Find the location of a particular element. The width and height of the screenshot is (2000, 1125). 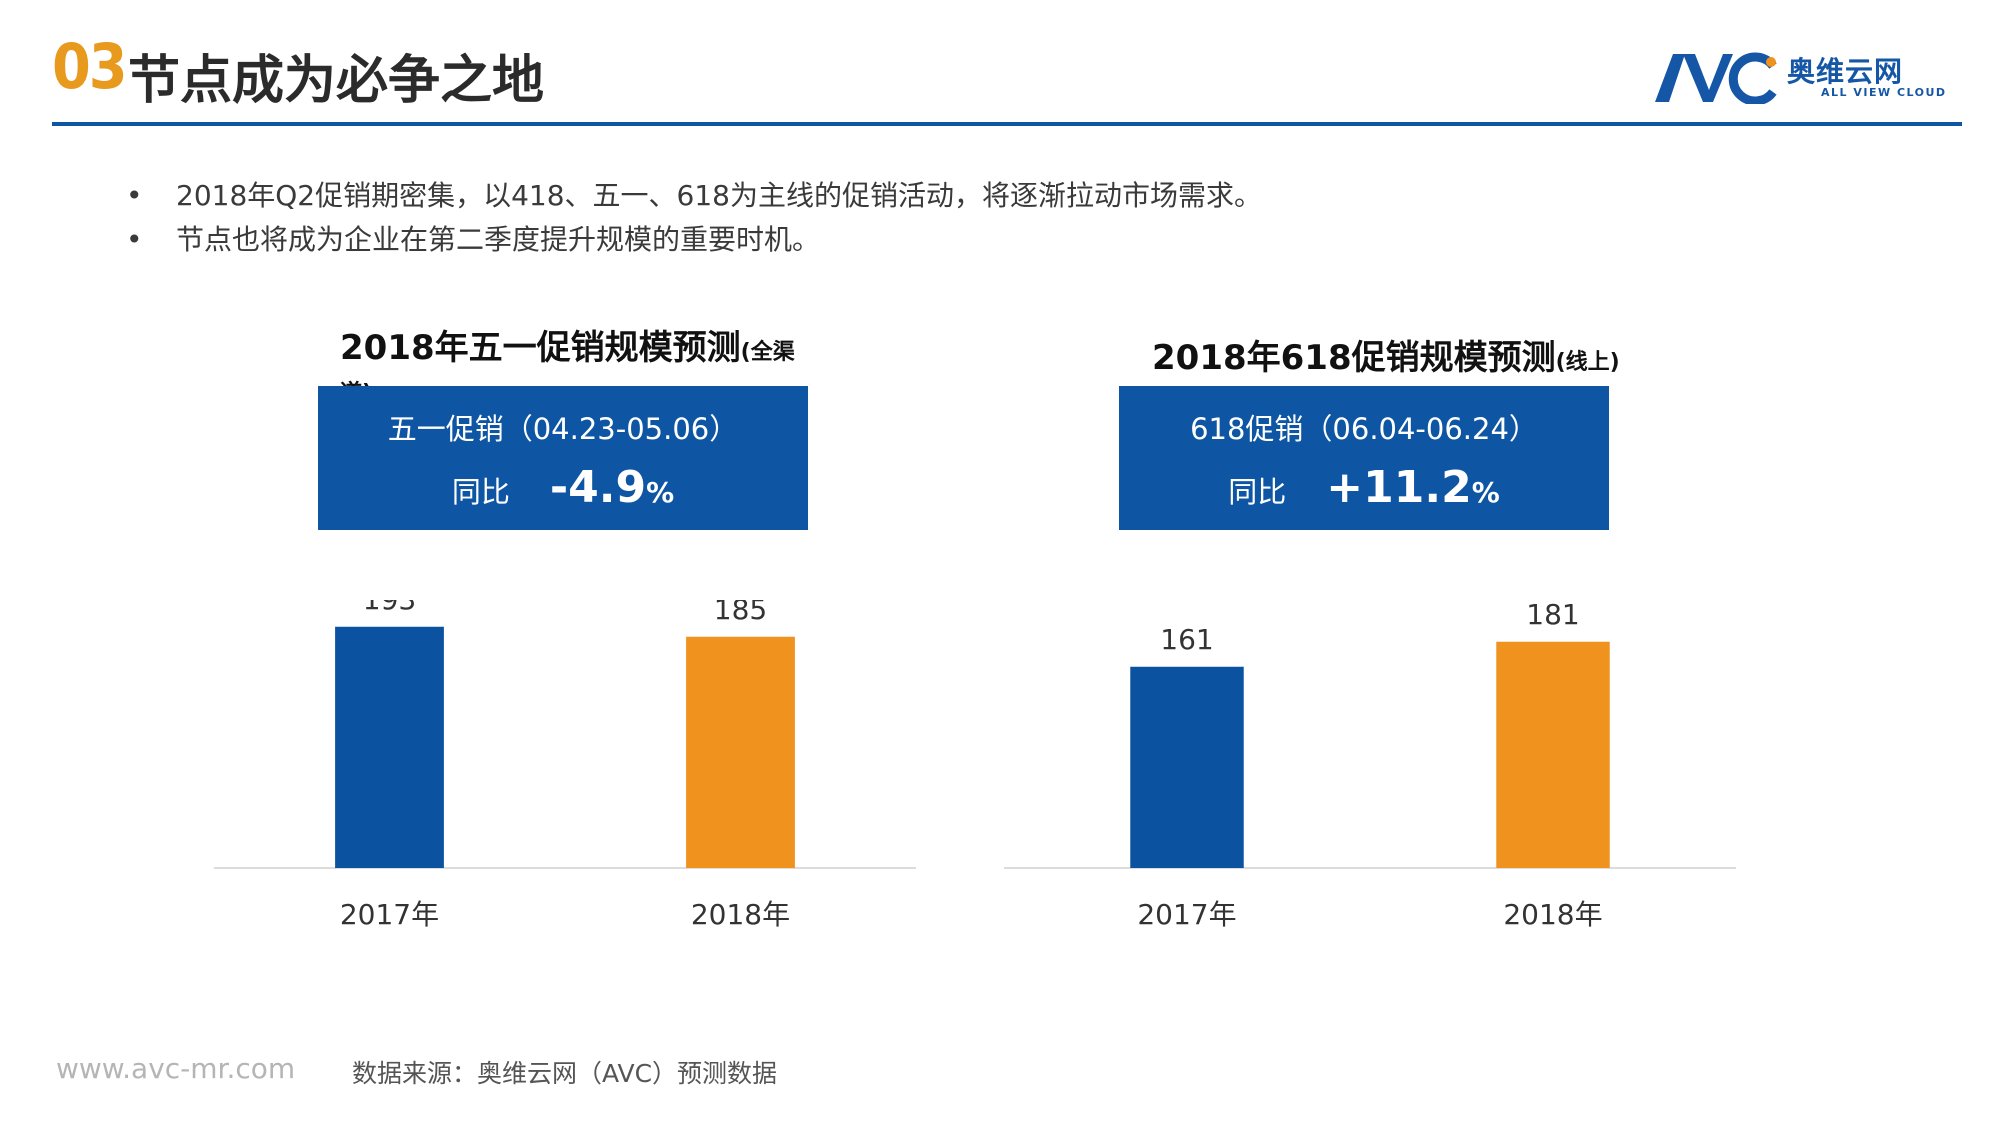

promo-period: 618促销（06.04-06.24） is located at coordinates (1364, 429).